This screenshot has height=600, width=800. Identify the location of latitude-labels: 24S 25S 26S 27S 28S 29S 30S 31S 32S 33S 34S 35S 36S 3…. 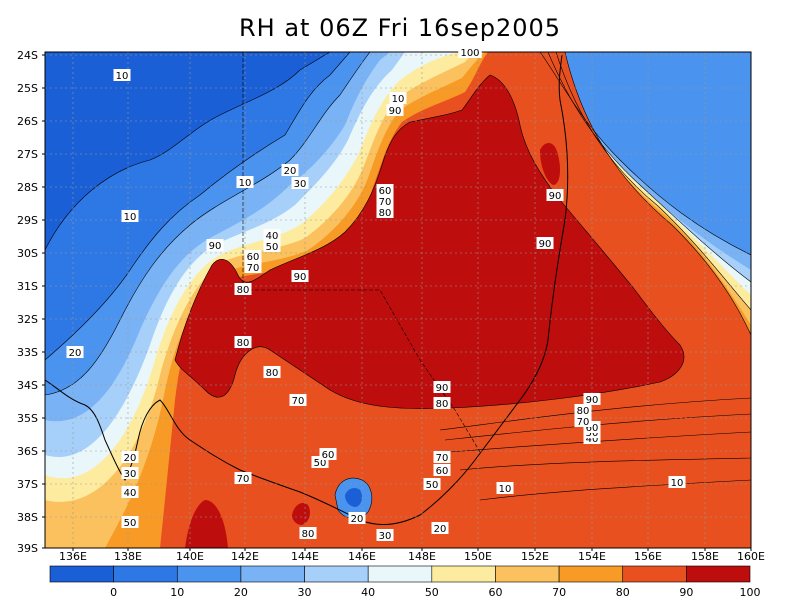
(31, 302).